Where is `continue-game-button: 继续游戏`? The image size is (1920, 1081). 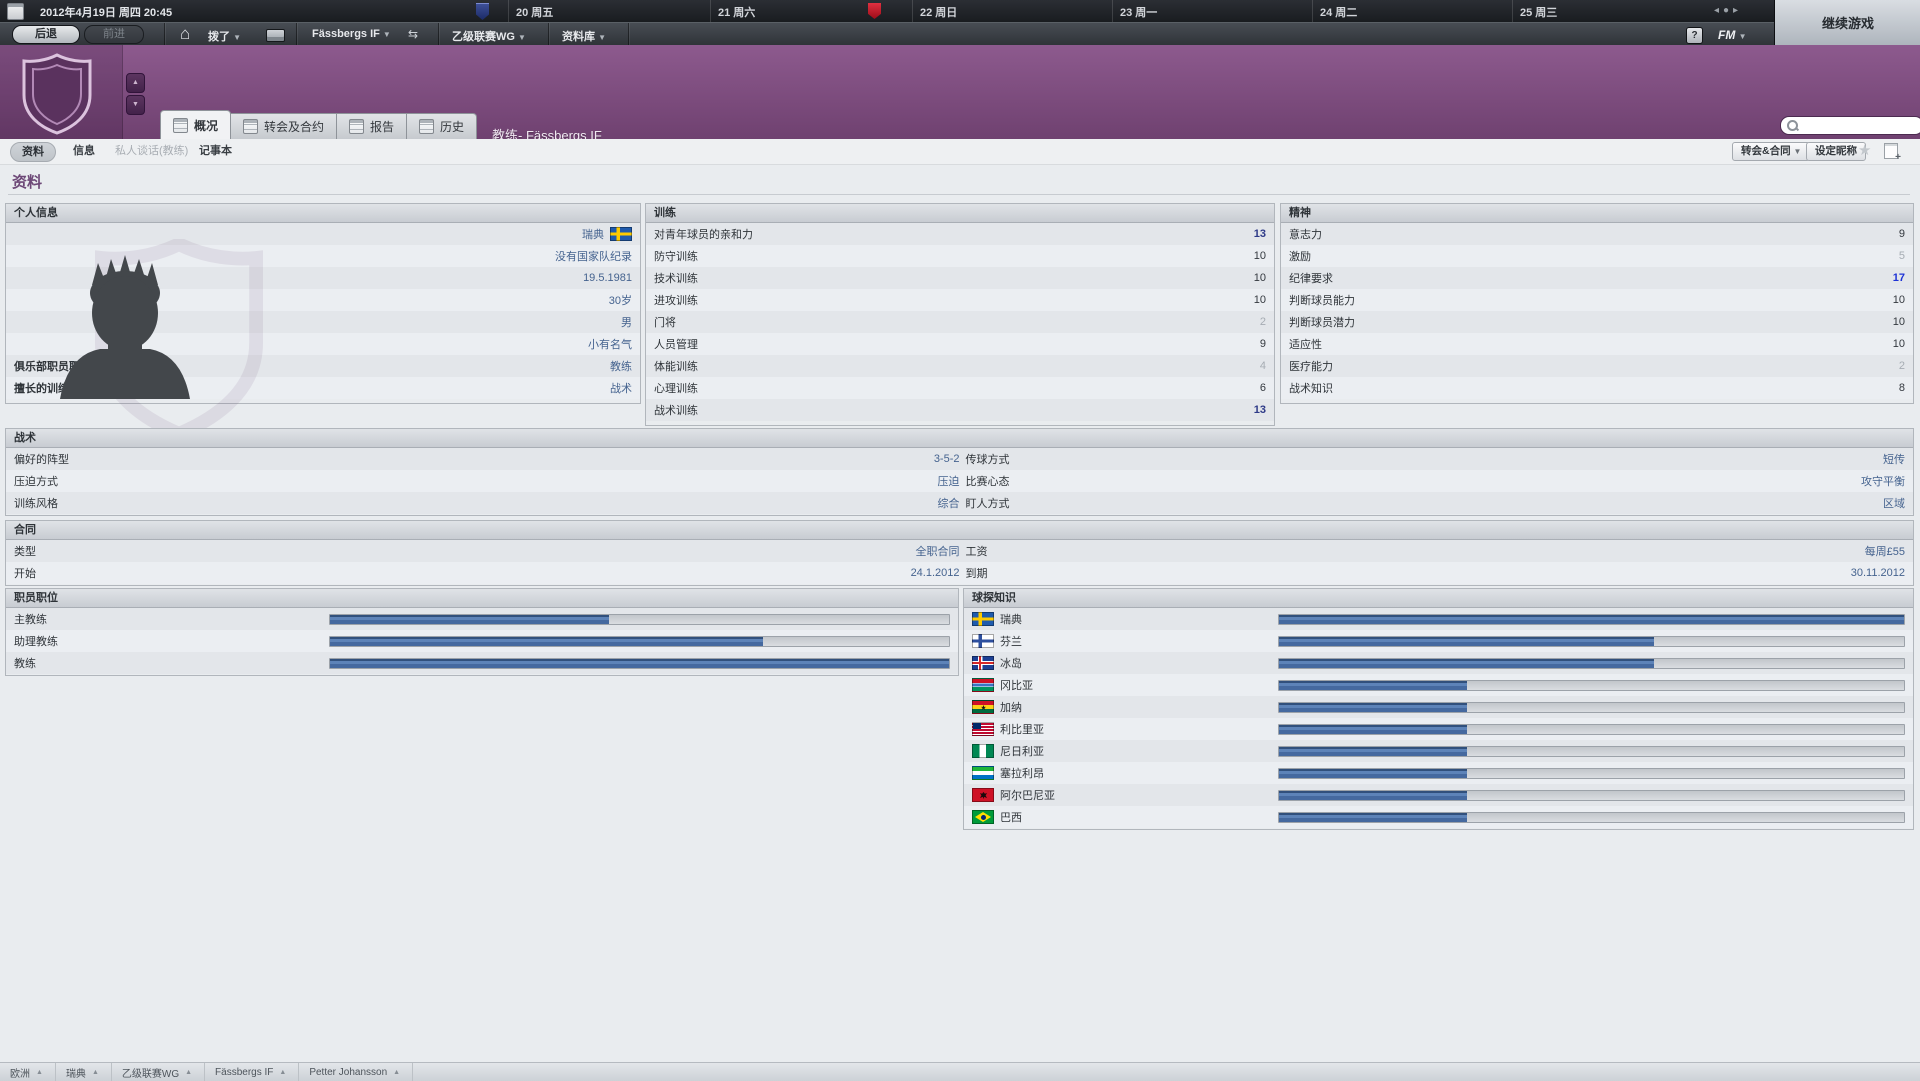 continue-game-button: 继续游戏 is located at coordinates (1847, 22).